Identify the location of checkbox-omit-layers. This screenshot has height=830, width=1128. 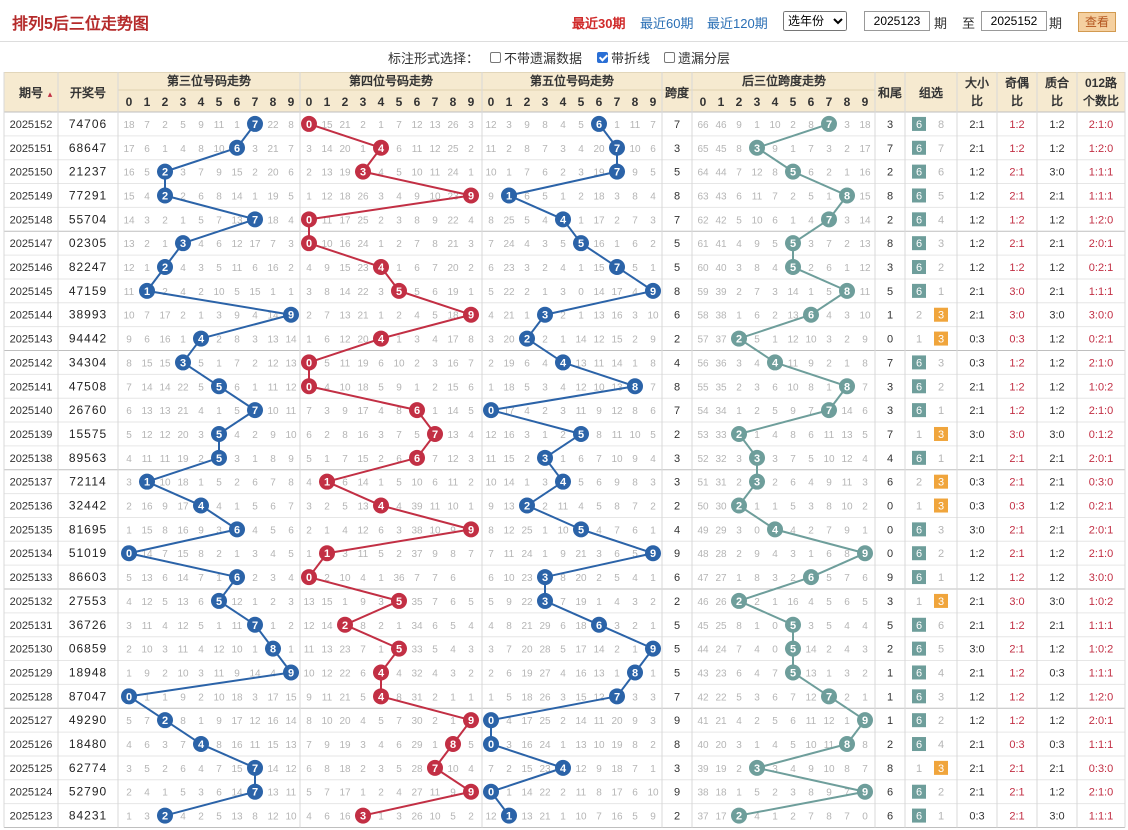
(669, 57).